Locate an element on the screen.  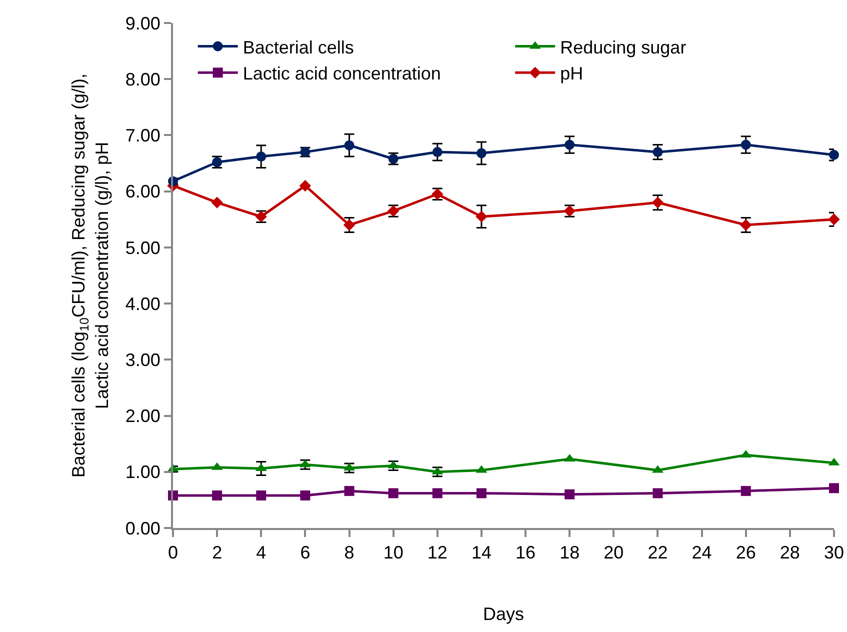
y-tick-label: 1.00 is located at coordinates (142, 472).